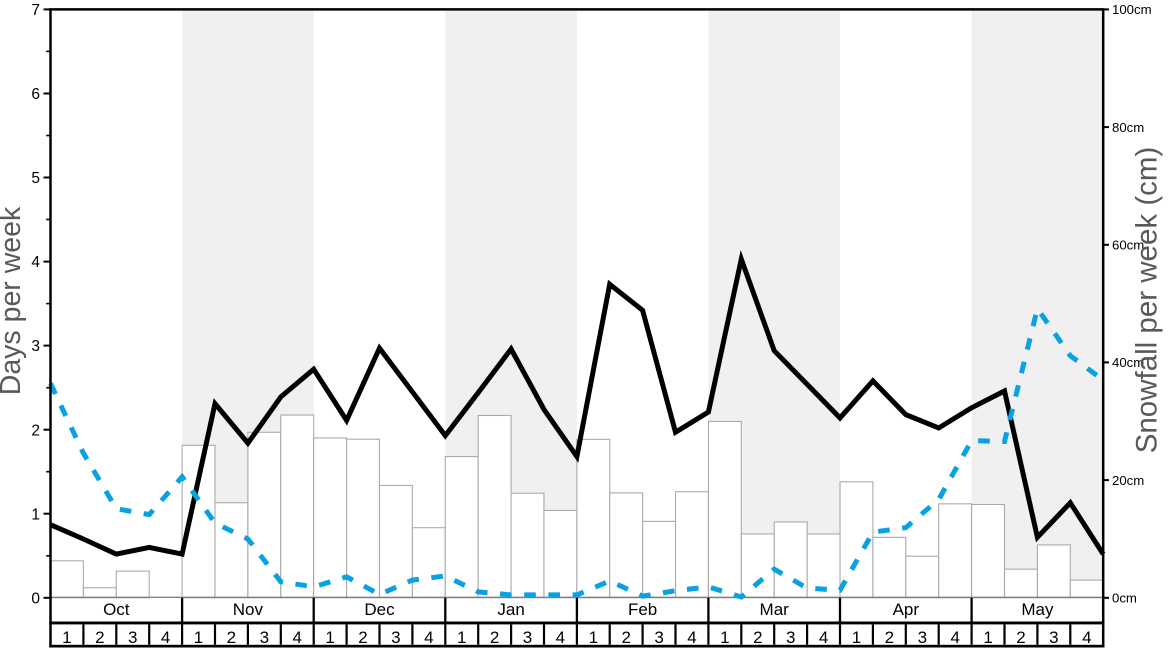  What do you see at coordinates (116, 609) in the screenshot?
I see `svg-text: Oct` at bounding box center [116, 609].